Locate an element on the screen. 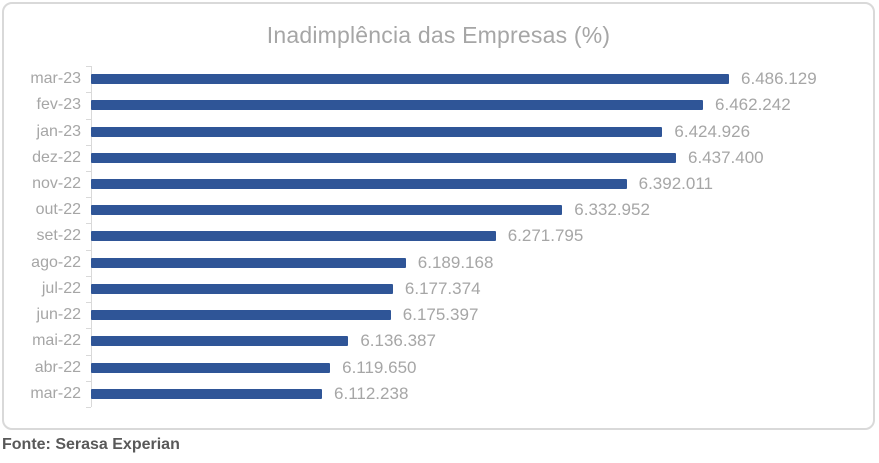 This screenshot has width=879, height=463. category-label: mar-22 is located at coordinates (55, 393).